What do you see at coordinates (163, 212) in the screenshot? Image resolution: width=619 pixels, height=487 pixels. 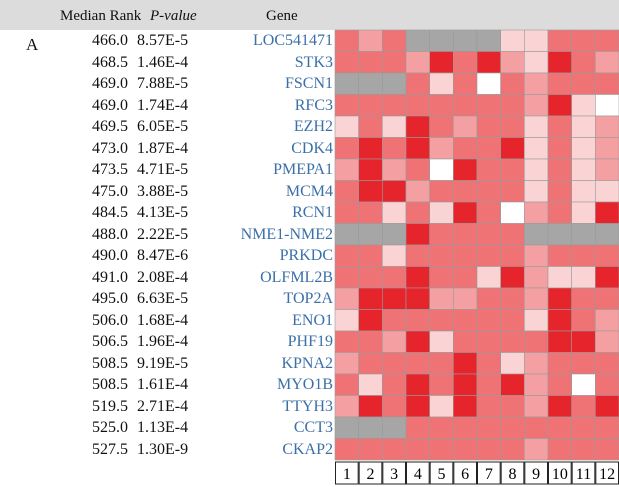 I see `p-value: 4.13E-5` at bounding box center [163, 212].